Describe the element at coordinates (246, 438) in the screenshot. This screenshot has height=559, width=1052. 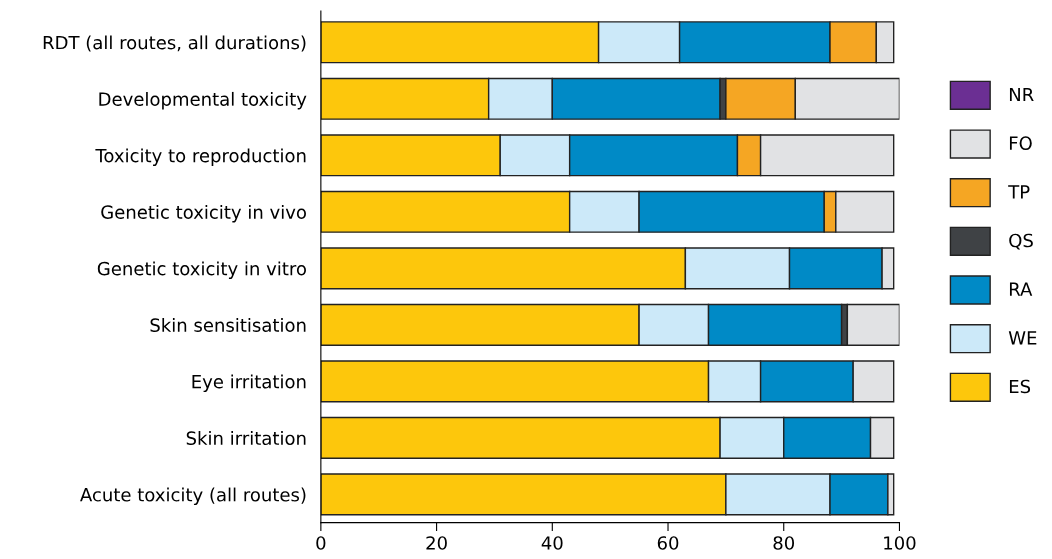
I see `y-tick-label: Skin irritation` at that location.